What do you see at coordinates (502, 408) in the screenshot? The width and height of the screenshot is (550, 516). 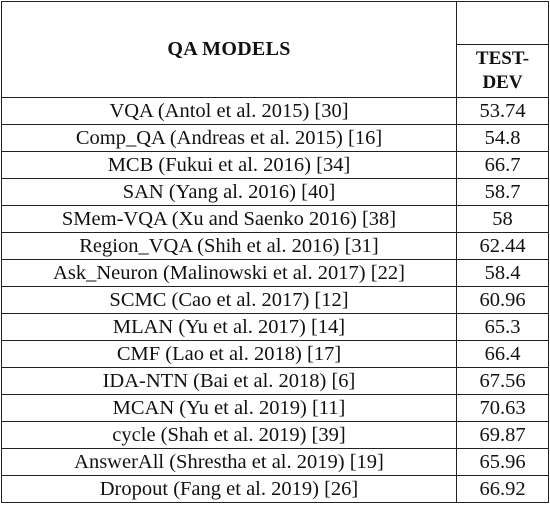 I see `test-dev-score-cell: 70.63` at bounding box center [502, 408].